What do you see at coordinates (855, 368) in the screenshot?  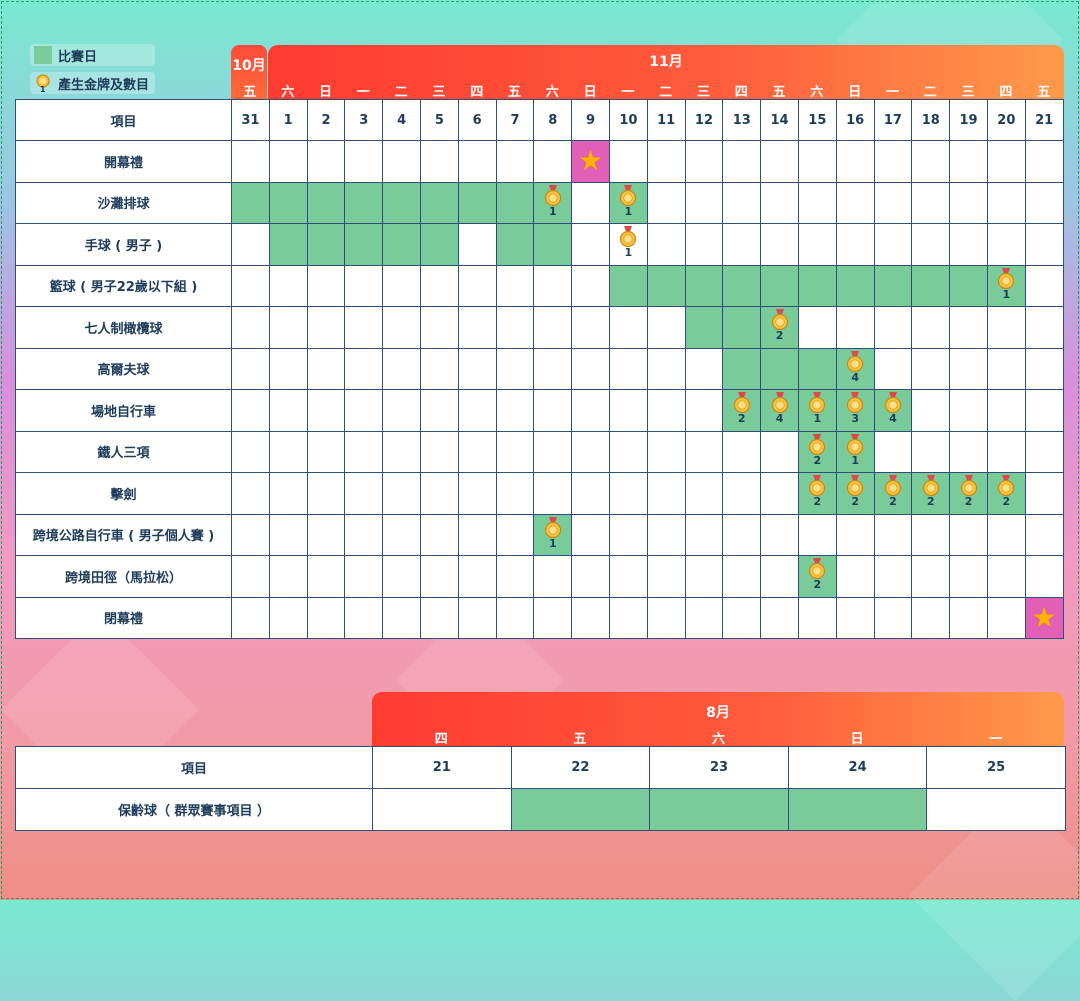 I see `schedule-cell: 4` at bounding box center [855, 368].